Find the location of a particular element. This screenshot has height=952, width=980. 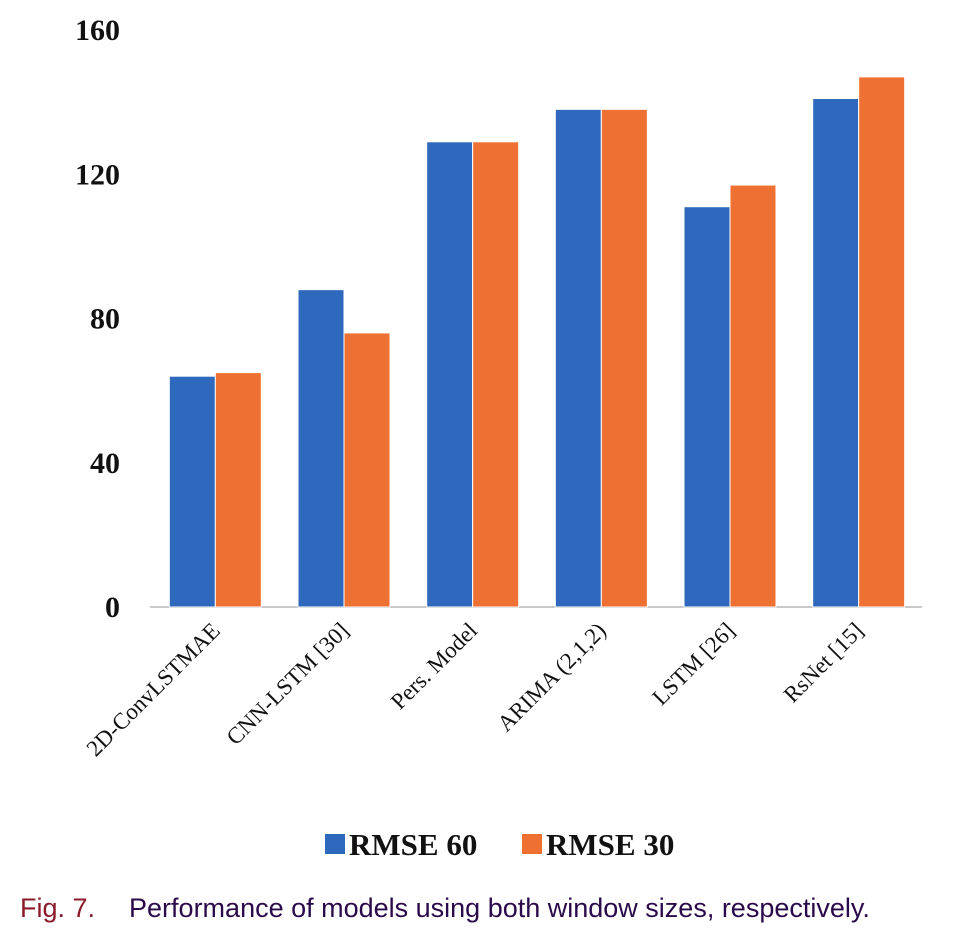

legend: RMSE 60 RMSE 30 is located at coordinates (499, 844).